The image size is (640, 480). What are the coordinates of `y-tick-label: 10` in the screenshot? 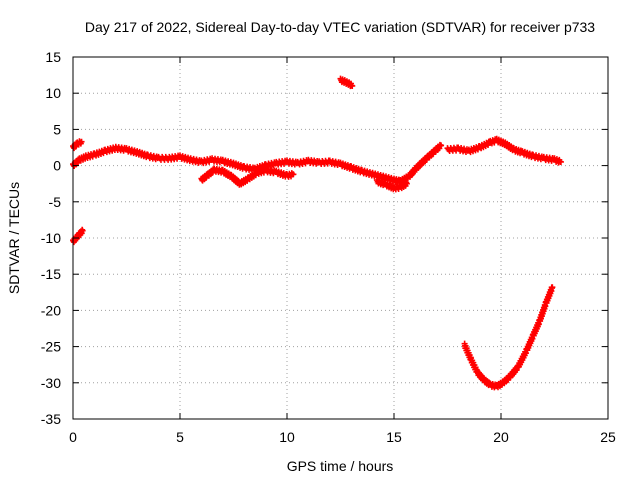 It's located at (53, 93).